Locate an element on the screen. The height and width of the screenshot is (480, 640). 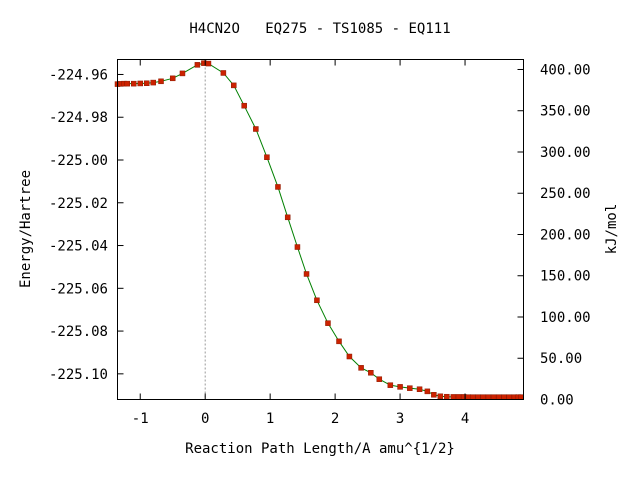
y-tick-label: -224.96 is located at coordinates (78, 75).